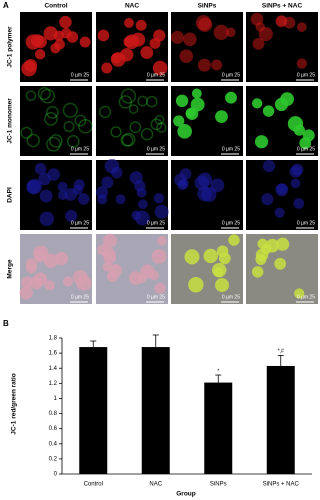  I want to click on column-header: NAC, so click(132, 6).